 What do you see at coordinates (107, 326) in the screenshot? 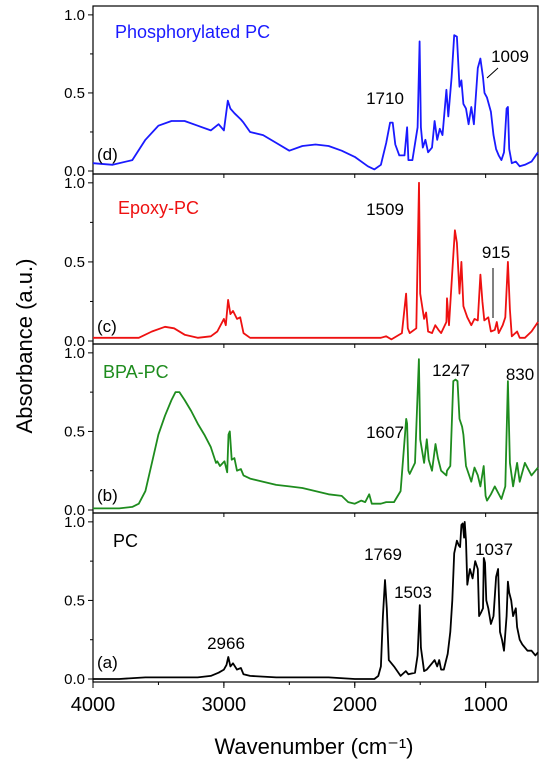
I see `panel-letter: (c)` at bounding box center [107, 326].